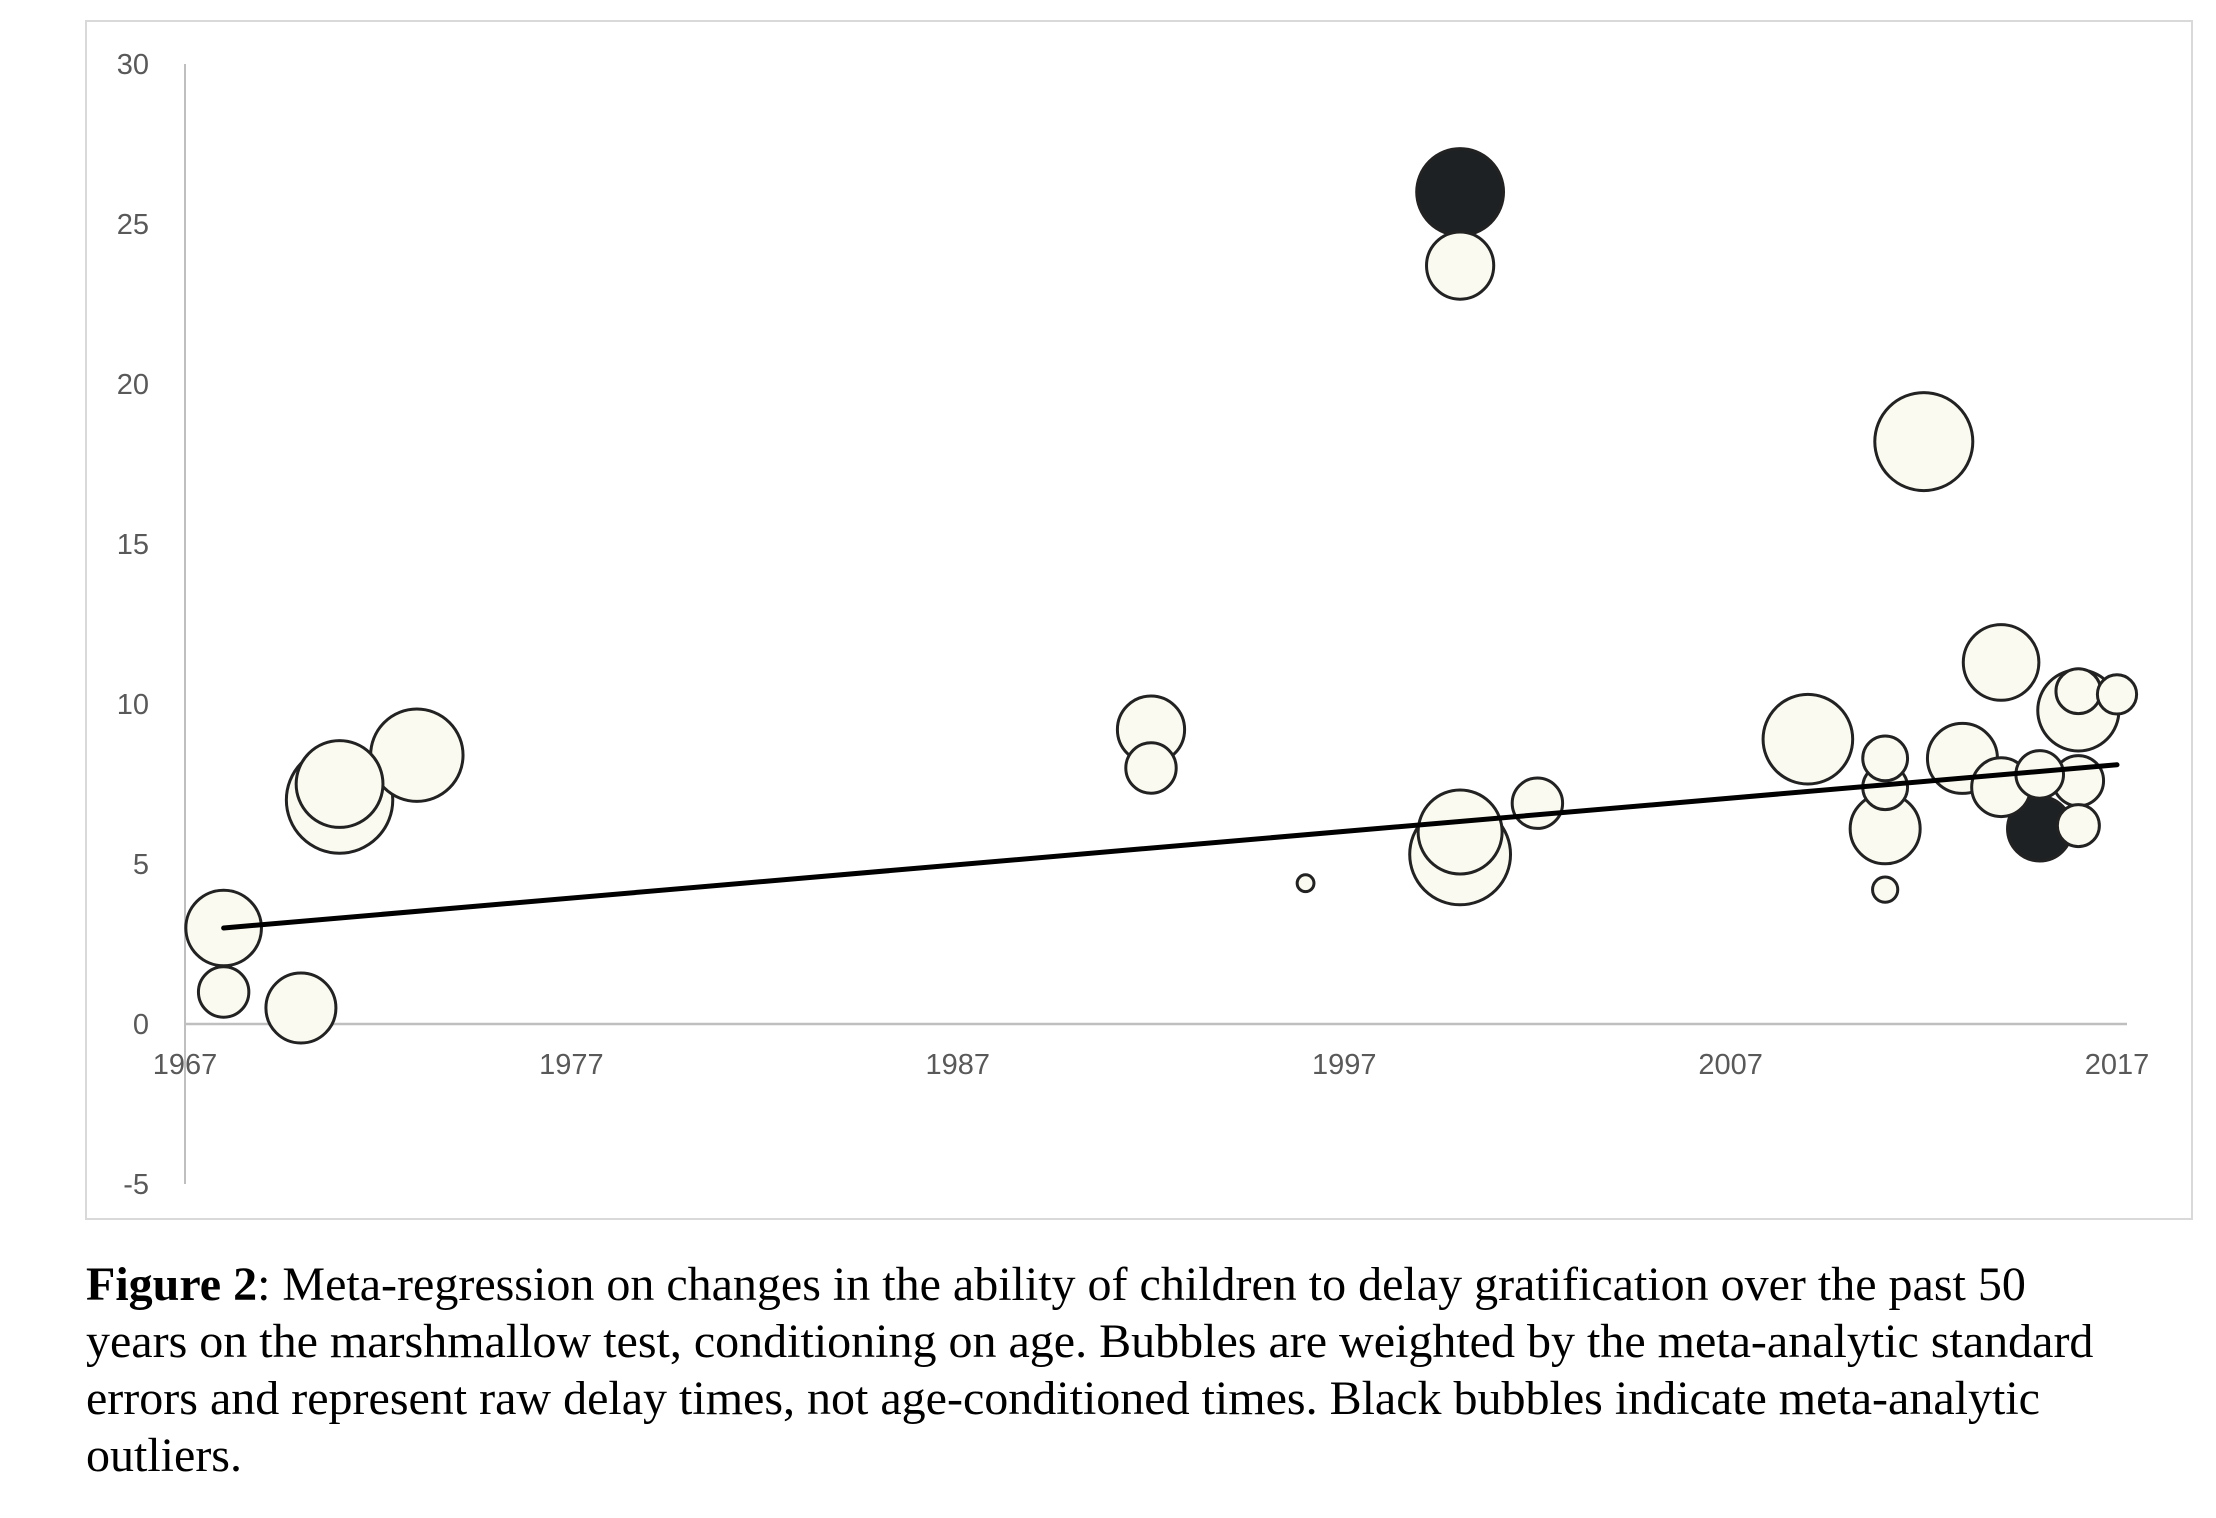 This screenshot has height=1518, width=2216. Describe the element at coordinates (133, 385) in the screenshot. I see `y-tick-label: 20` at that location.